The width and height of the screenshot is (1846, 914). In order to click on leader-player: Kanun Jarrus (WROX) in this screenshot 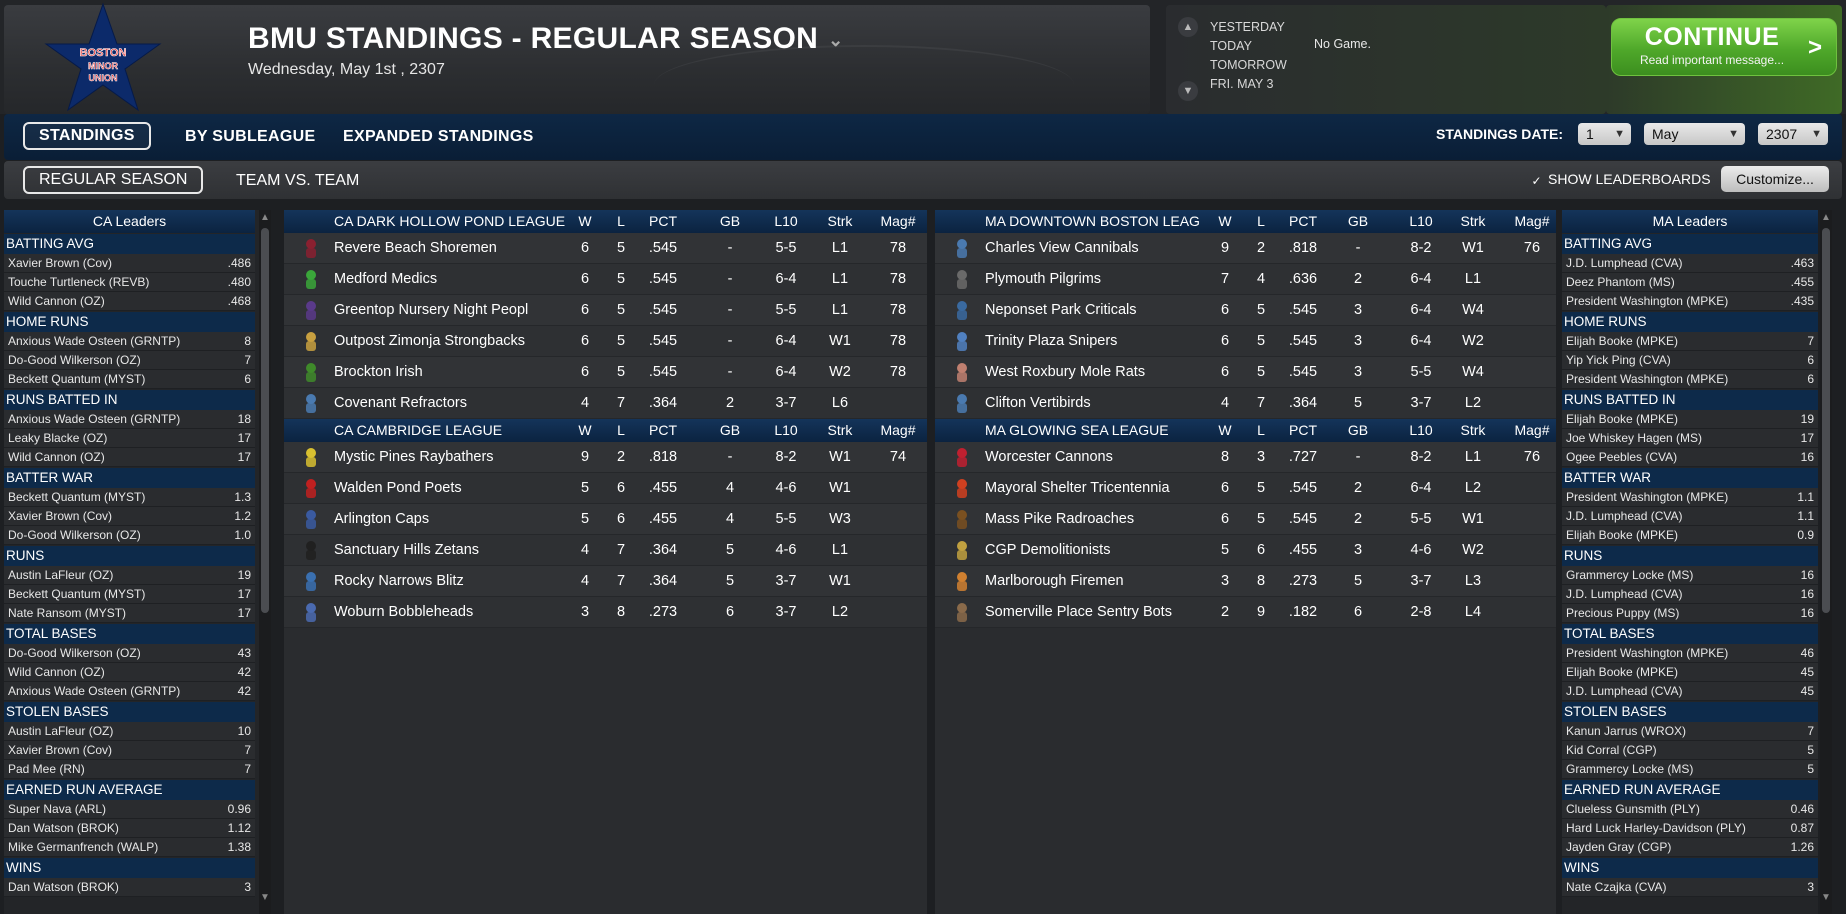, I will do `click(1626, 731)`.